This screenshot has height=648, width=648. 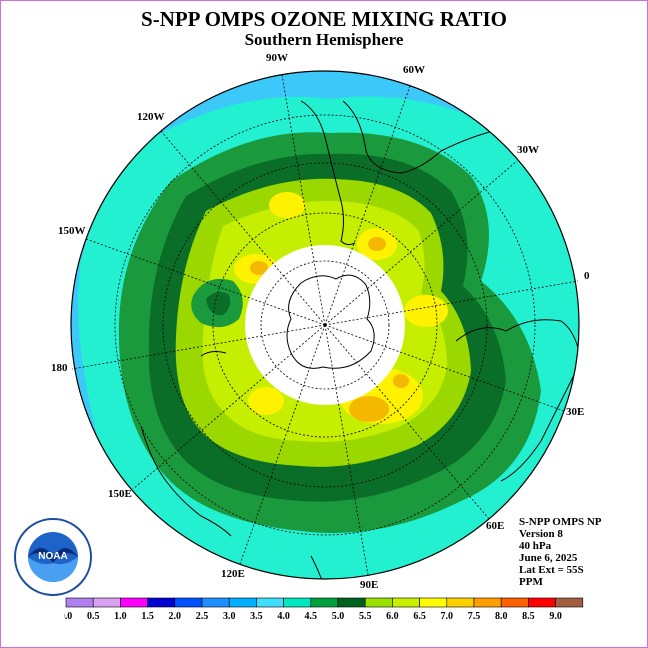 What do you see at coordinates (474, 616) in the screenshot?
I see `colorbar-tick-label: 7.5` at bounding box center [474, 616].